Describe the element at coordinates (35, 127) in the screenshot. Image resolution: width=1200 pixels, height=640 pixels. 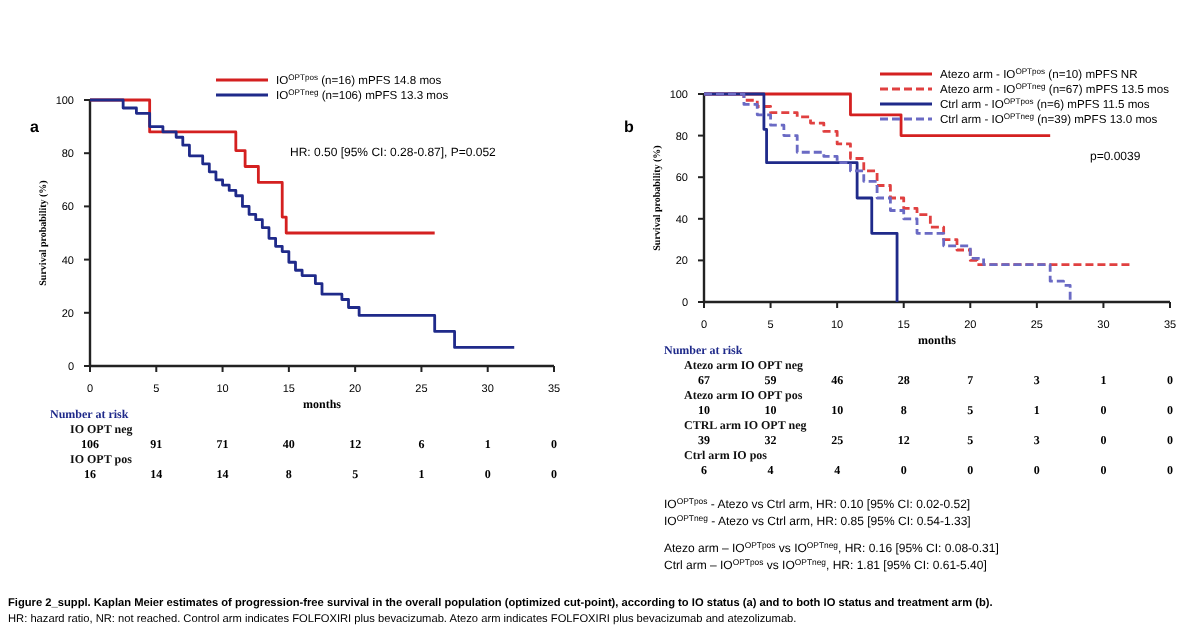
I see `text: a` at that location.